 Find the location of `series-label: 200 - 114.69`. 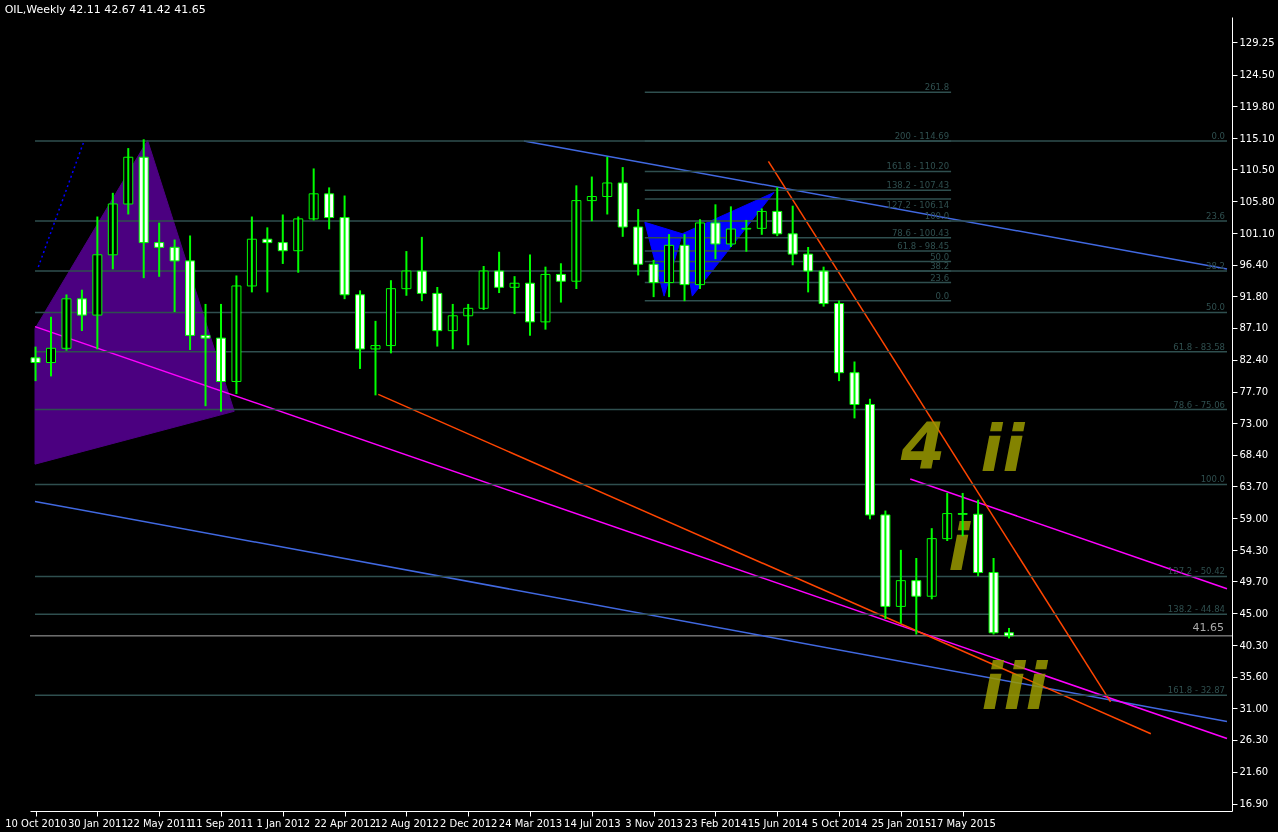

series-label: 200 - 114.69 is located at coordinates (922, 136).